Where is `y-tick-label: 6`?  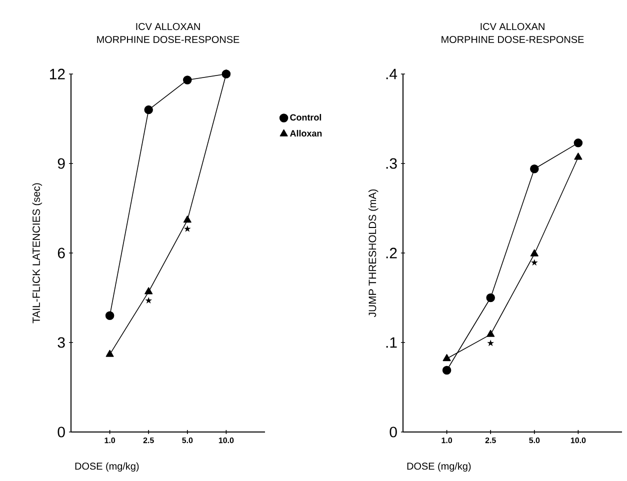 y-tick-label: 6 is located at coordinates (61, 253).